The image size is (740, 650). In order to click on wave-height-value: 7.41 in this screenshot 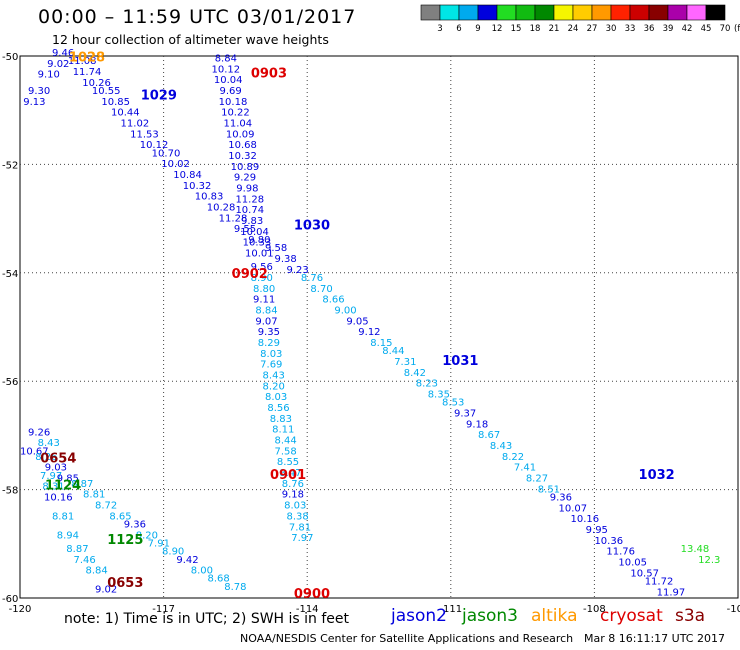, I will do `click(525, 468)`.